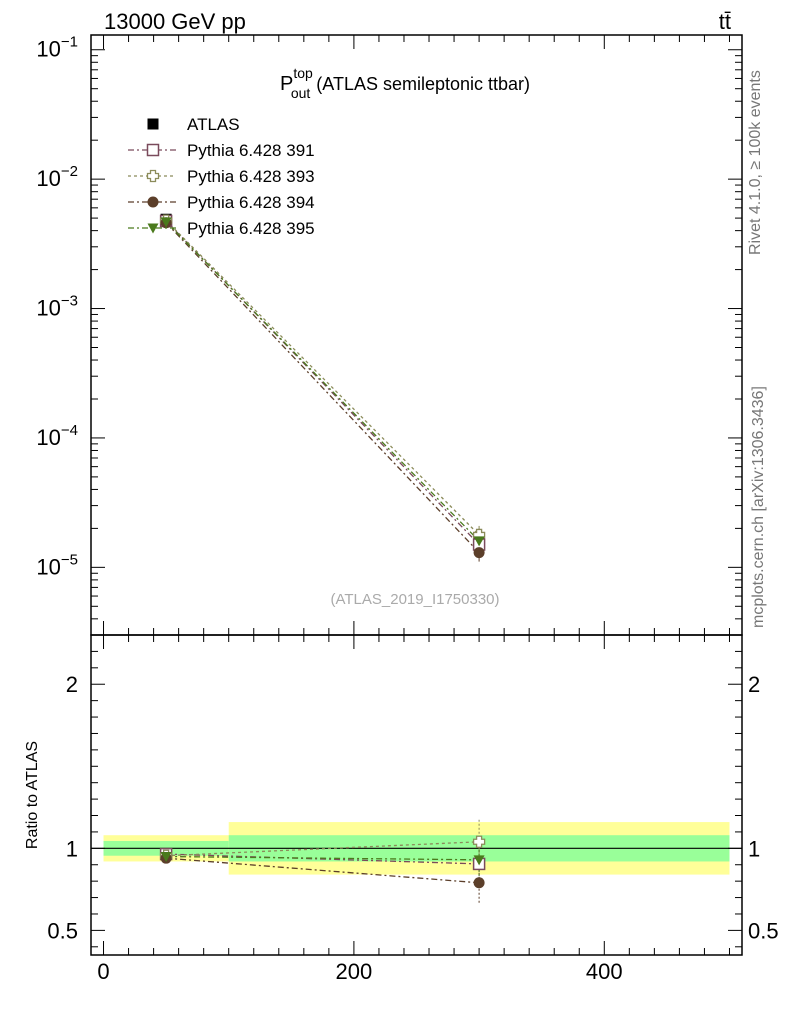 This screenshot has width=786, height=1024. I want to click on rivet-version-label: Rivet 4.1.0, ≥ 100k events, so click(755, 162).